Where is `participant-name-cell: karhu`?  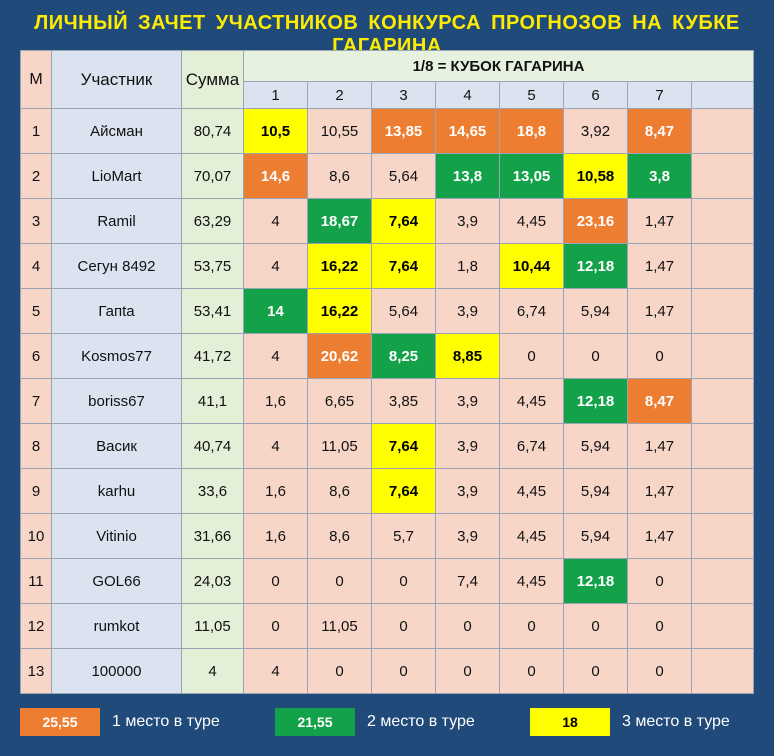 participant-name-cell: karhu is located at coordinates (116, 491).